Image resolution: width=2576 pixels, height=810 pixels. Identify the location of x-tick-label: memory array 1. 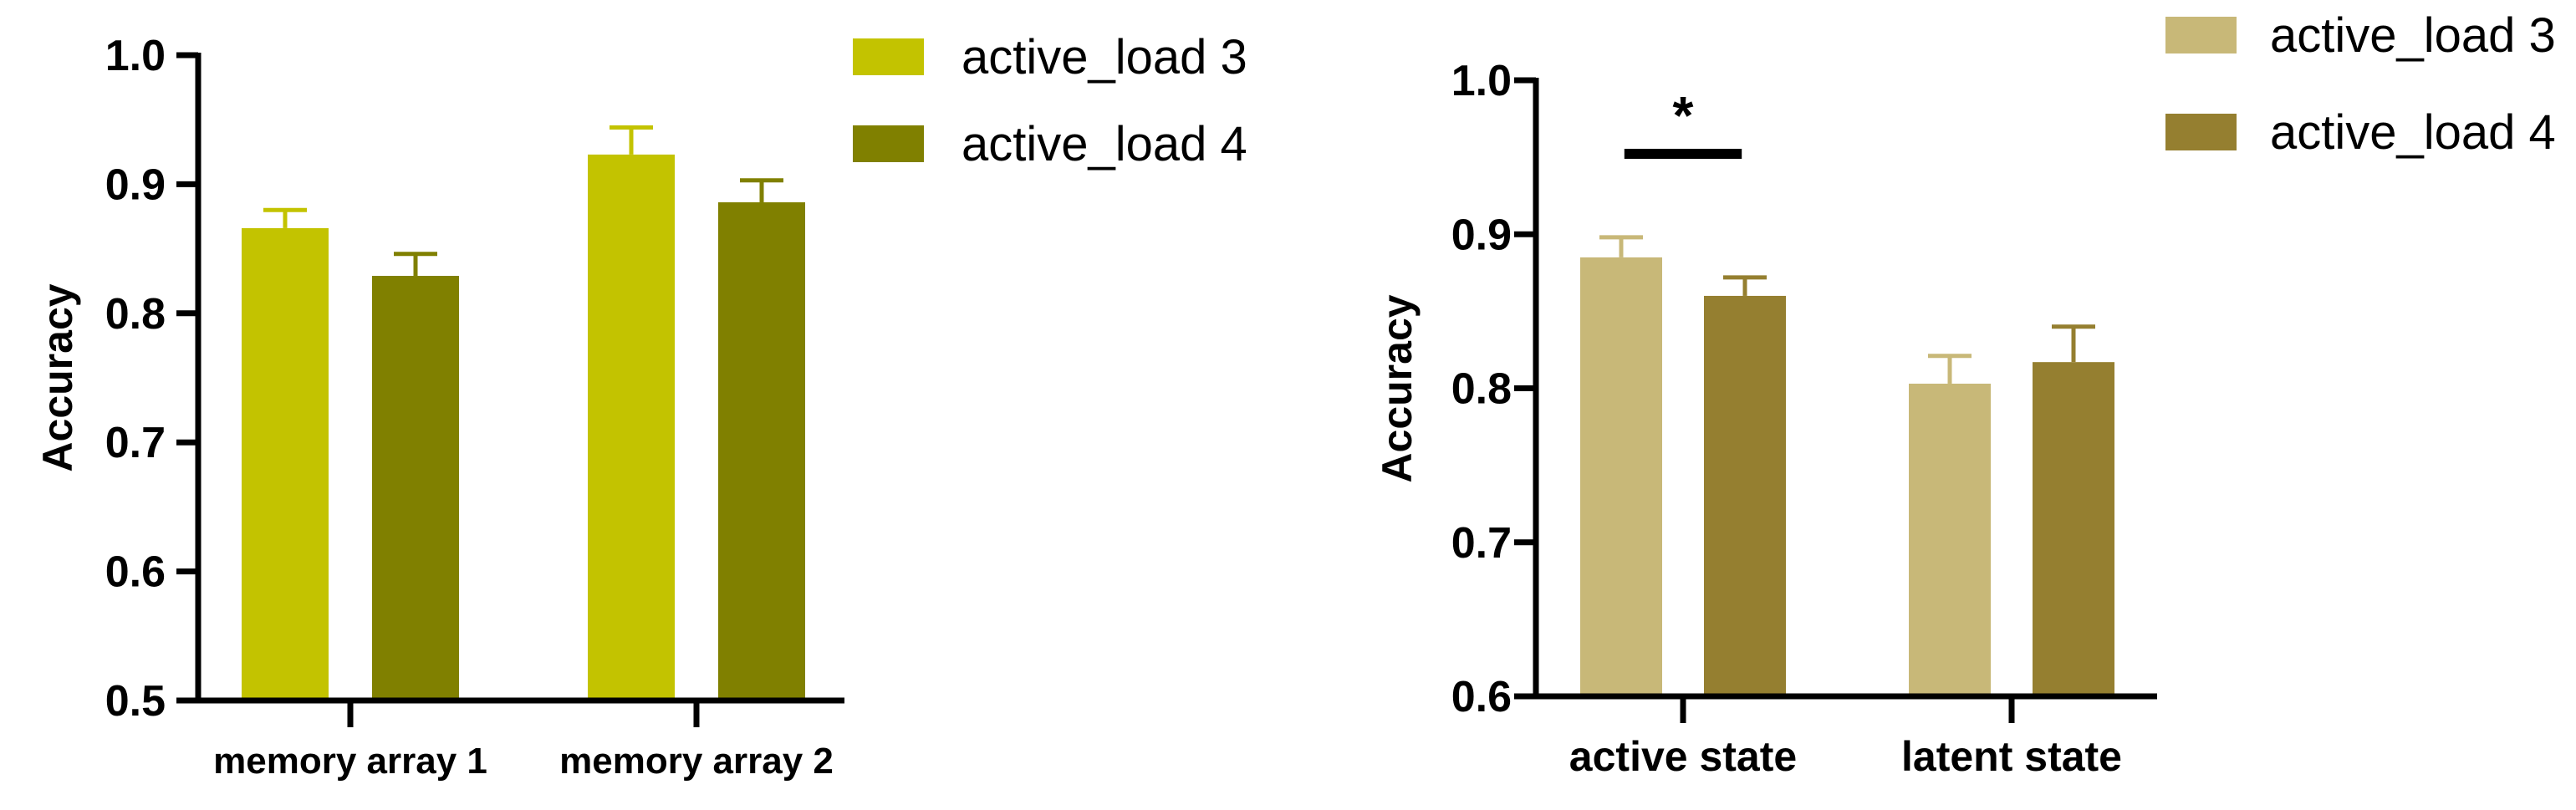
(350, 761).